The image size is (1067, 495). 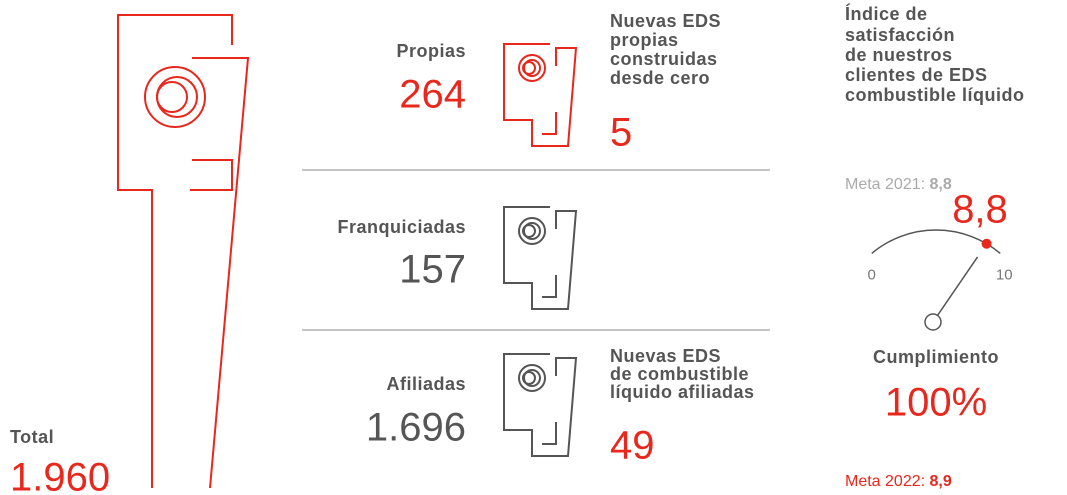 What do you see at coordinates (621, 133) in the screenshot?
I see `note-value: 5` at bounding box center [621, 133].